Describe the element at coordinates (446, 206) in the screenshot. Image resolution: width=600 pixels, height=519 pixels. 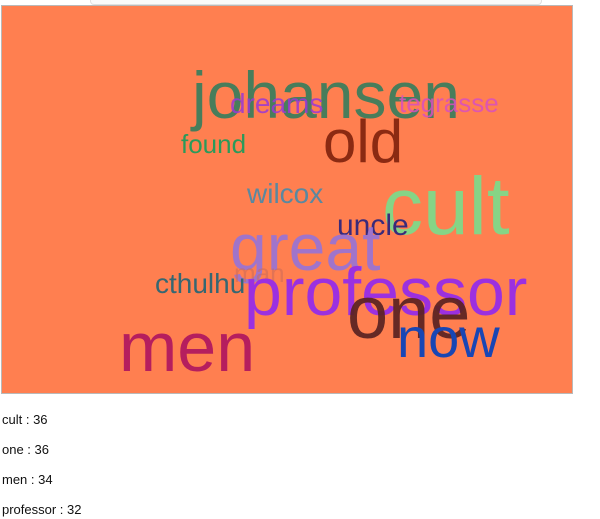
I see `cloud-word-cult: cult` at that location.